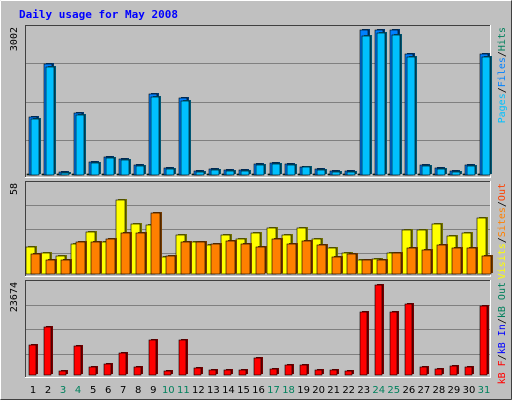 The width and height of the screenshot is (512, 400). Describe the element at coordinates (484, 390) in the screenshot. I see `x-tick-day-31: 31` at that location.